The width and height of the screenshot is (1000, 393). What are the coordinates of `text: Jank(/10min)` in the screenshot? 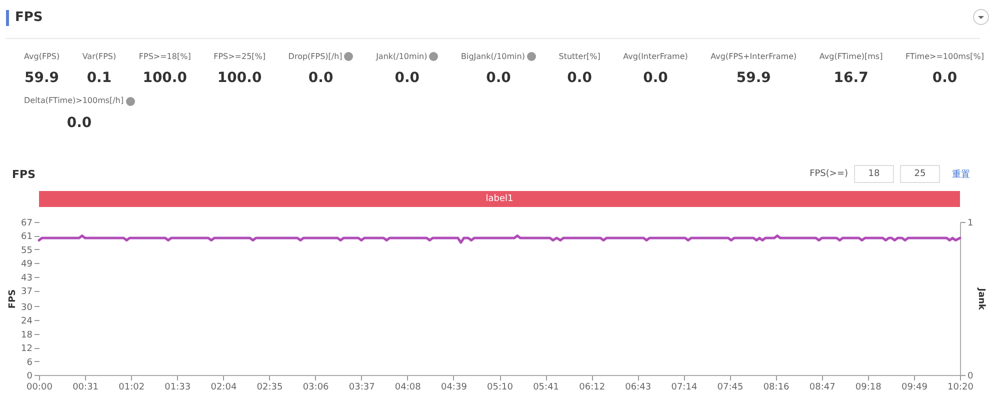 It's located at (402, 56).